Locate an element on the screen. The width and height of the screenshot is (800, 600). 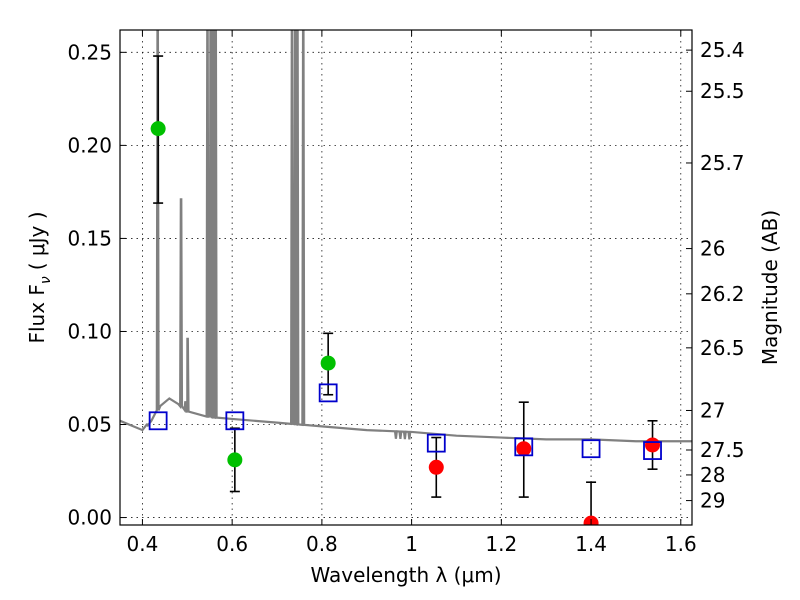
x-tick-label: 1.4 is located at coordinates (591, 544).